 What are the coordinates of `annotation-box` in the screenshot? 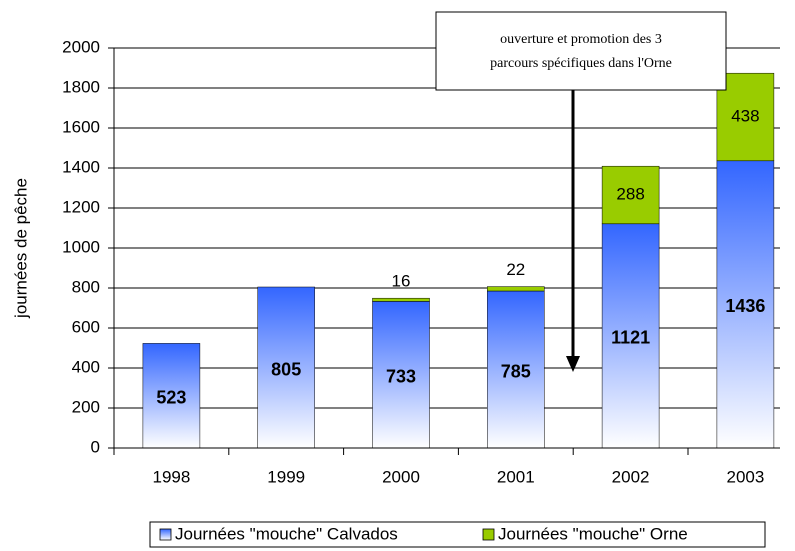 It's located at (581, 51).